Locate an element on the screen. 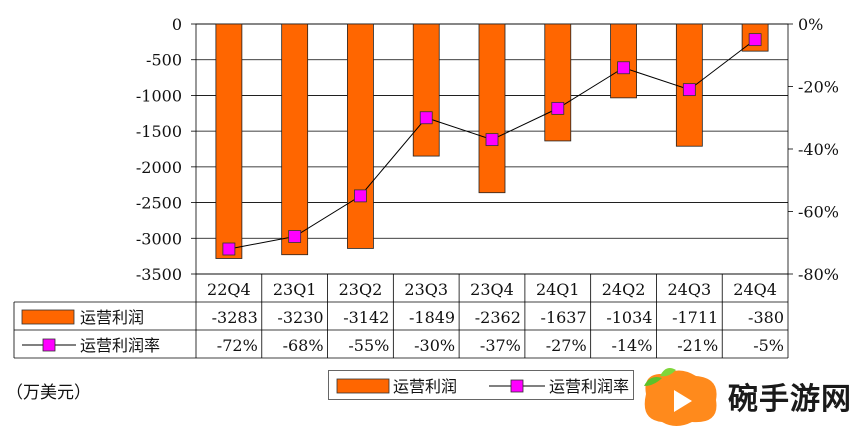  table-value: -27% is located at coordinates (566, 345).